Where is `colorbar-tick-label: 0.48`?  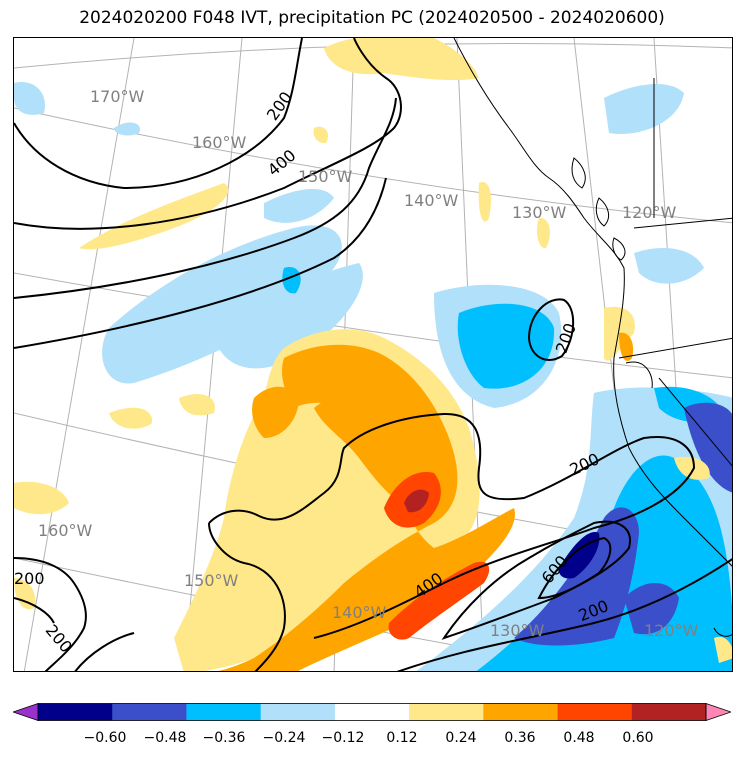 colorbar-tick-label: 0.48 is located at coordinates (579, 738).